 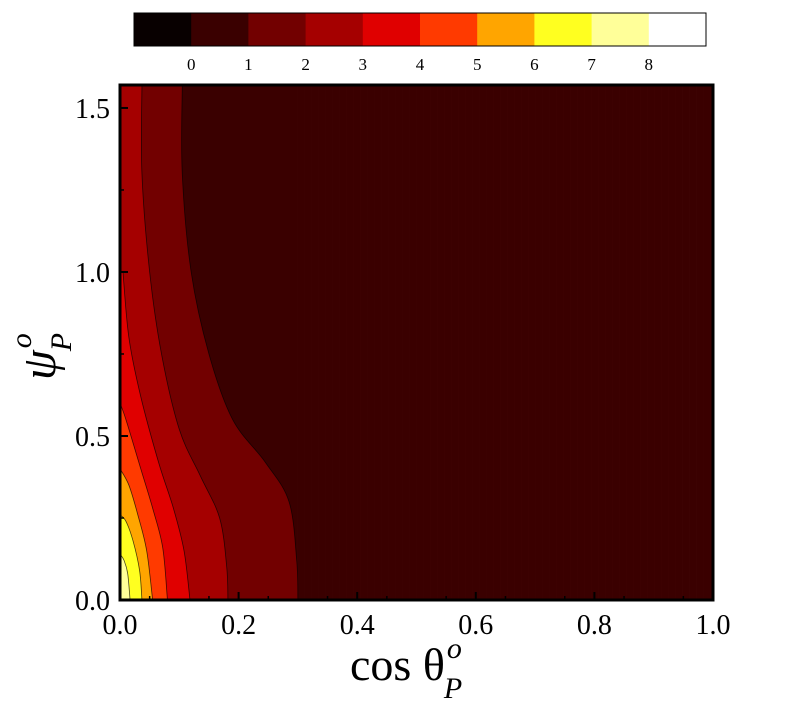 What do you see at coordinates (92, 109) in the screenshot?
I see `y-tick-label: 1.5` at bounding box center [92, 109].